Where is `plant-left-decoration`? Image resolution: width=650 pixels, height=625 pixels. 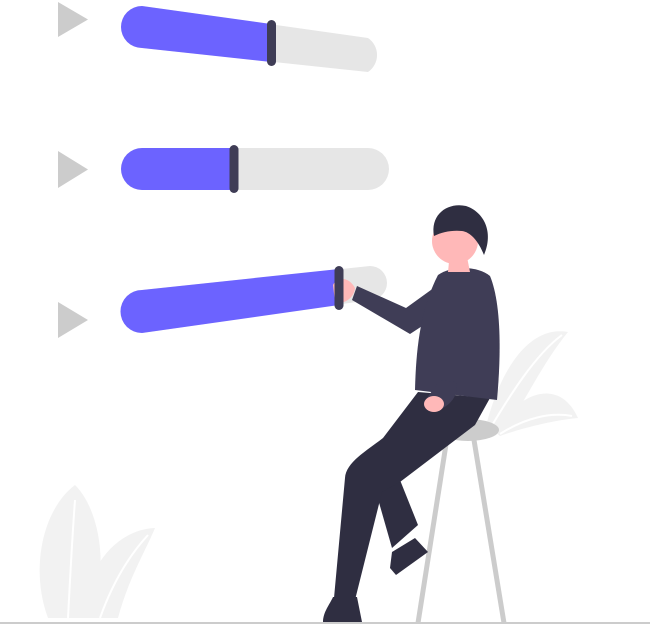 plant-left-decoration is located at coordinates (97, 552).